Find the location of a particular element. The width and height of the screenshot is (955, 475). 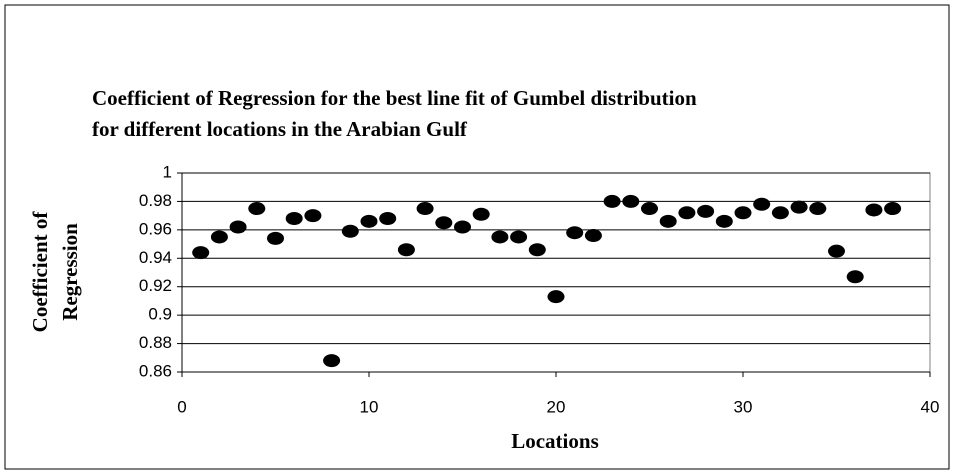

x-tick-label: 20 is located at coordinates (556, 406).